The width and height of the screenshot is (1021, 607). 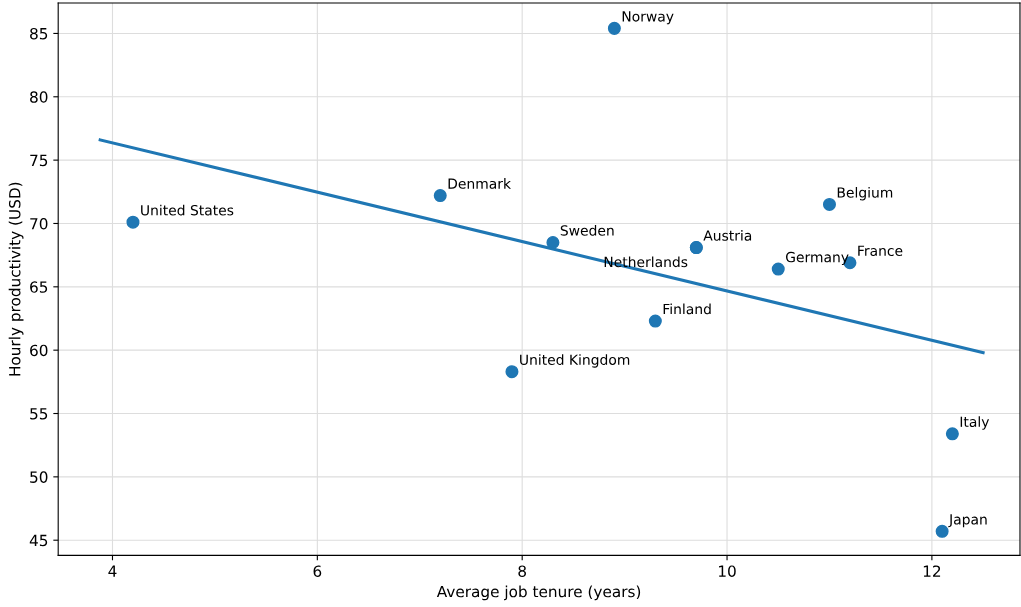 I want to click on annotation: United States, so click(x=187, y=210).